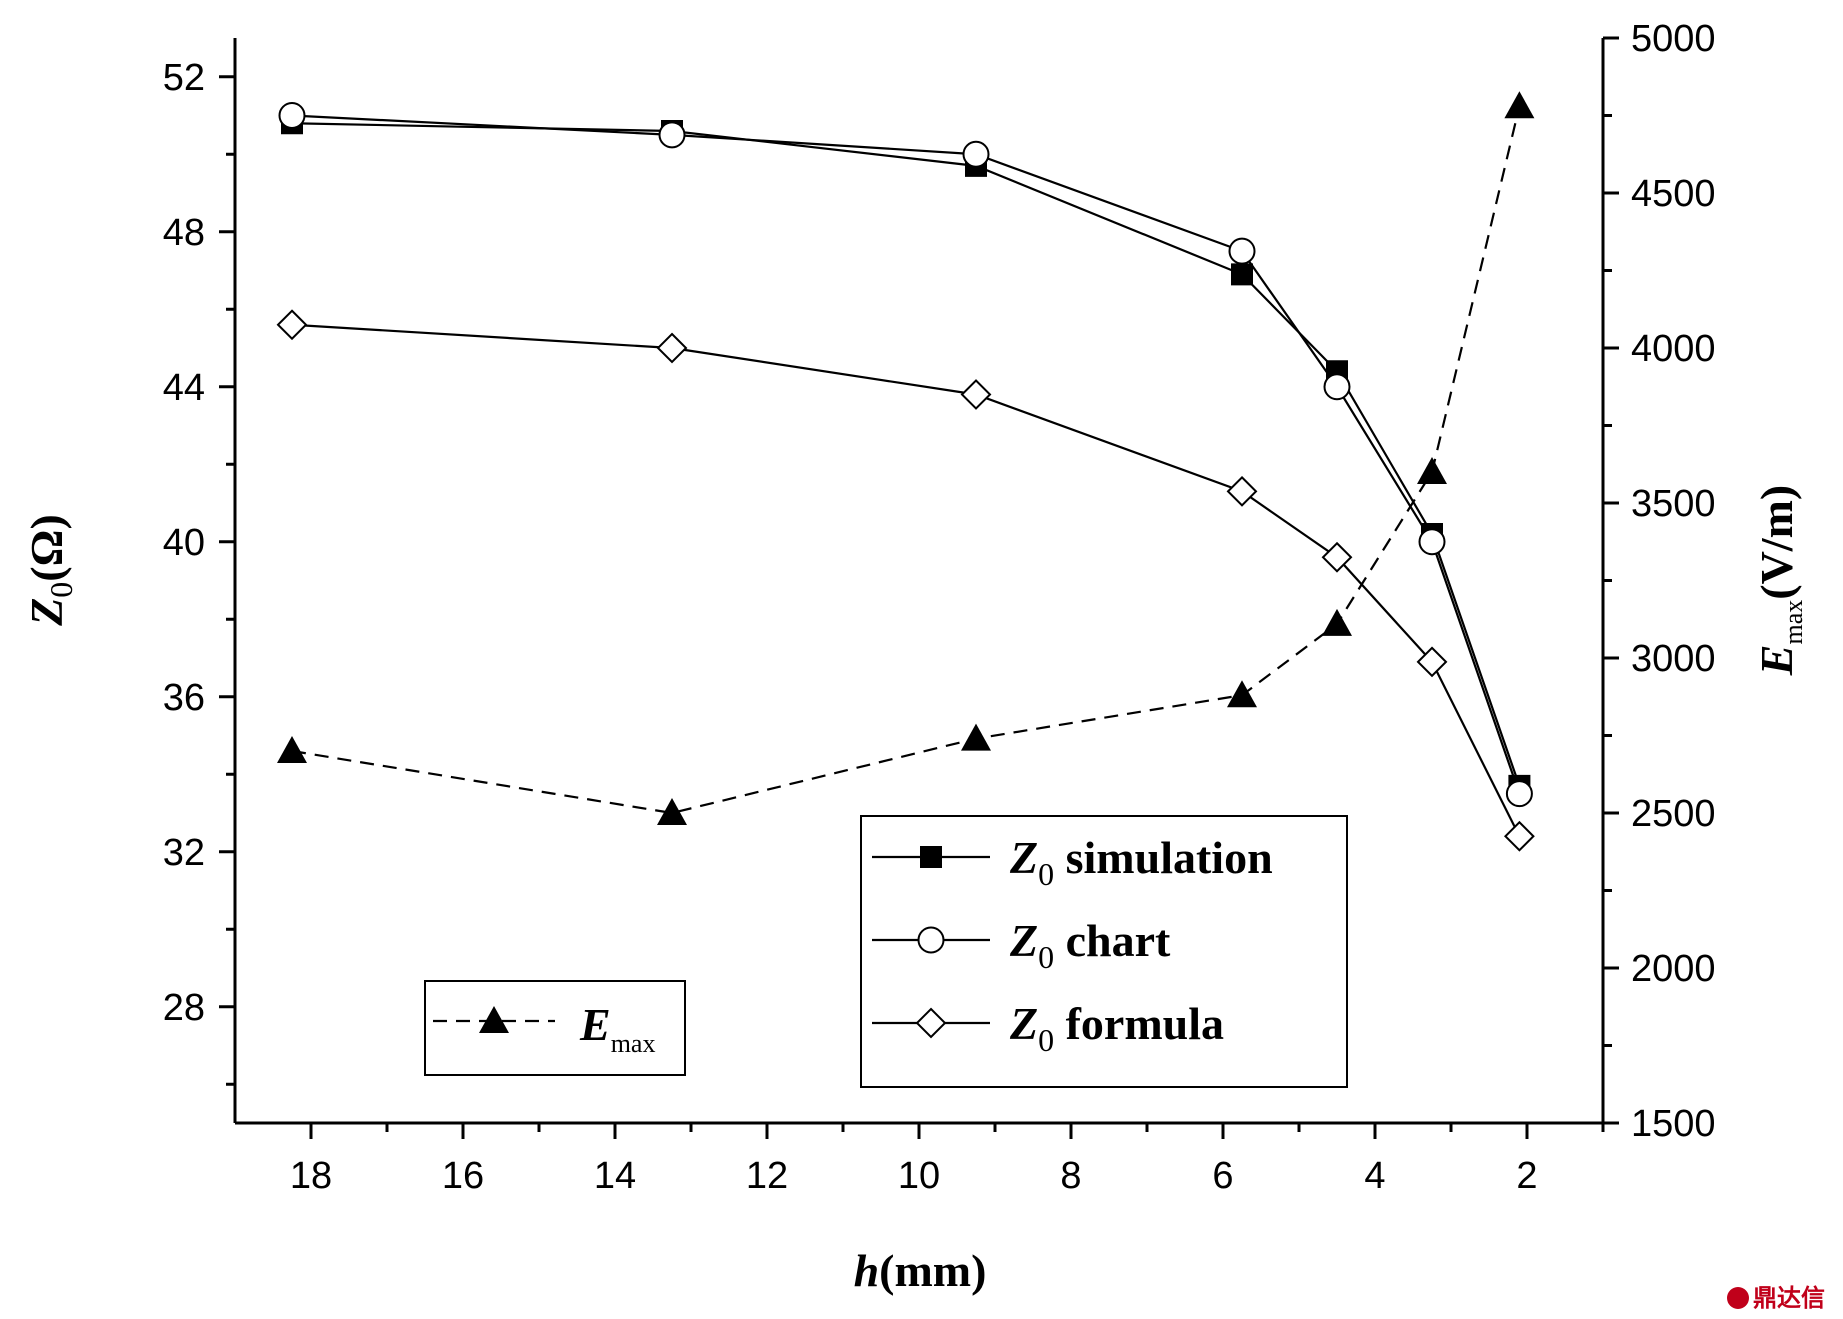 This screenshot has height=1319, width=1843. What do you see at coordinates (1673, 349) in the screenshot?
I see `y-right-tick-label: 4000` at bounding box center [1673, 349].